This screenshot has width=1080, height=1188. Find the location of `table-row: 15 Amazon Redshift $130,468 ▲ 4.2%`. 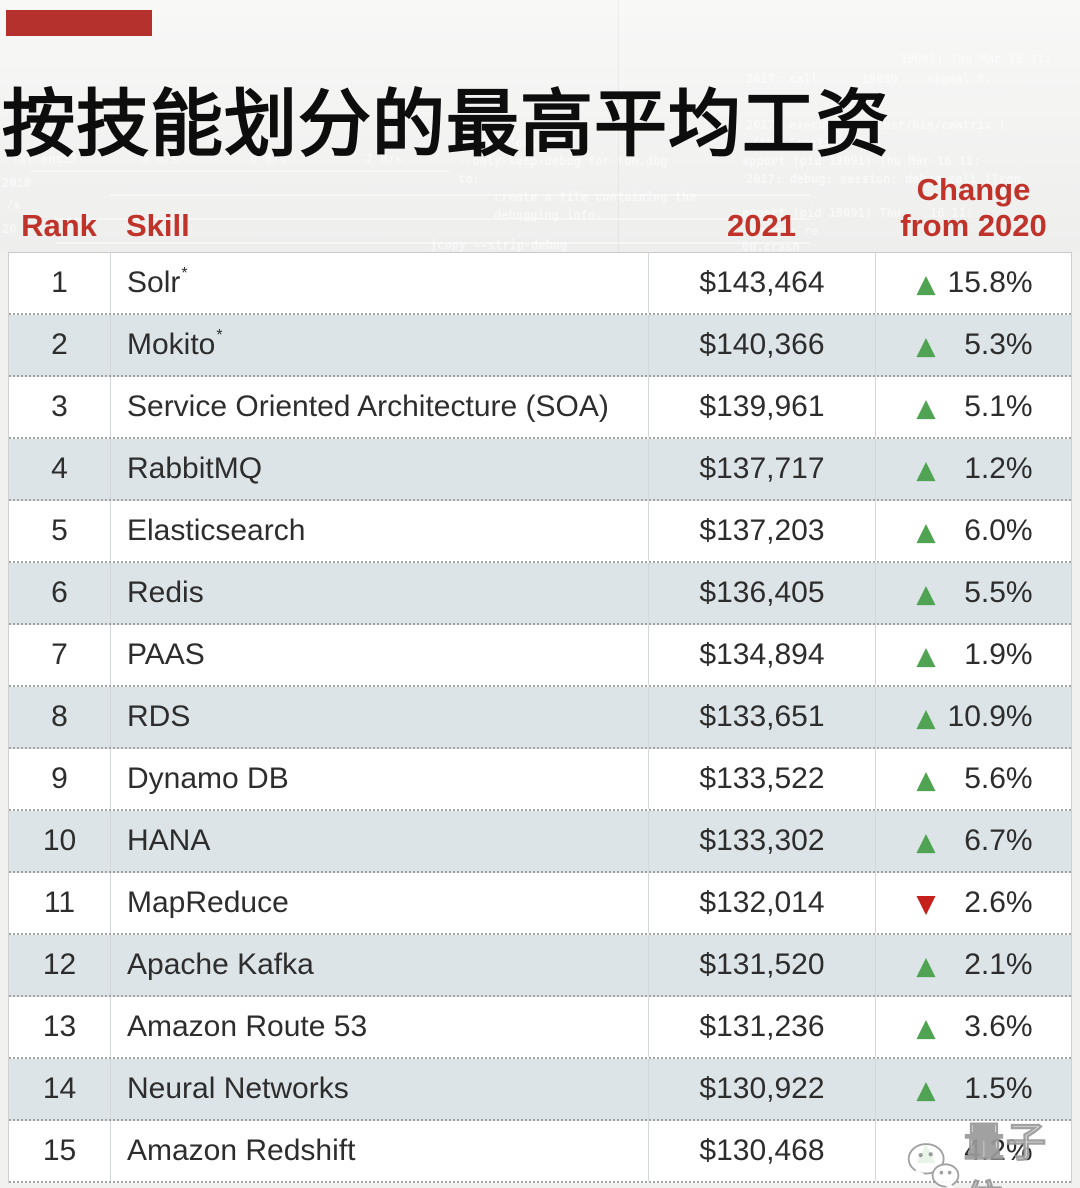

table-row: 15 Amazon Redshift $130,468 ▲ 4.2% is located at coordinates (540, 1152).